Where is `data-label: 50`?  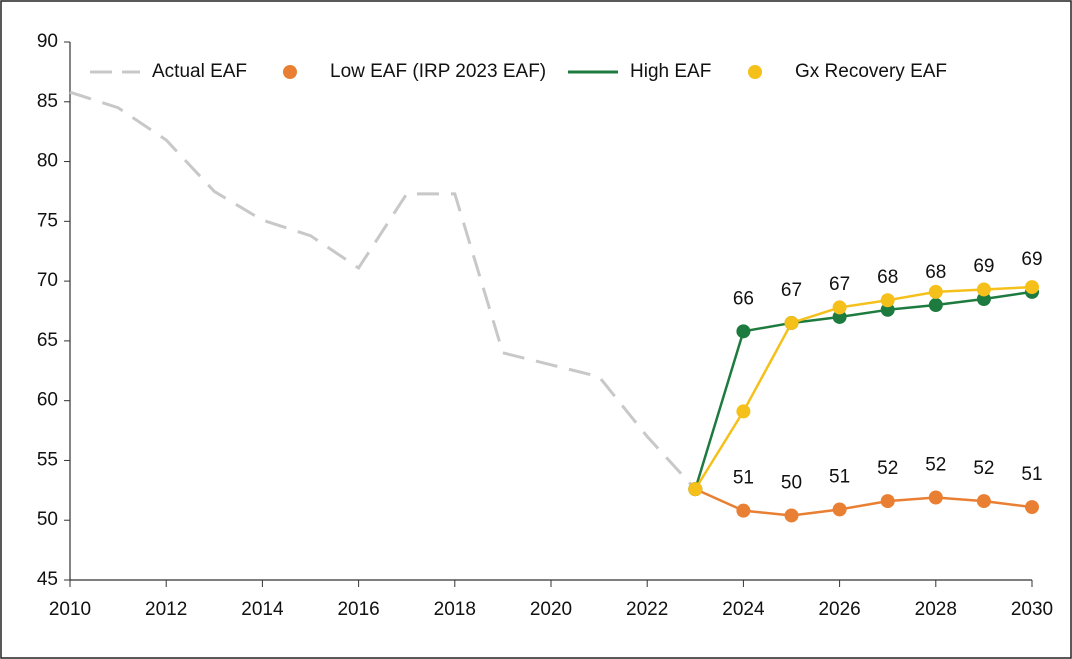
data-label: 50 is located at coordinates (791, 482).